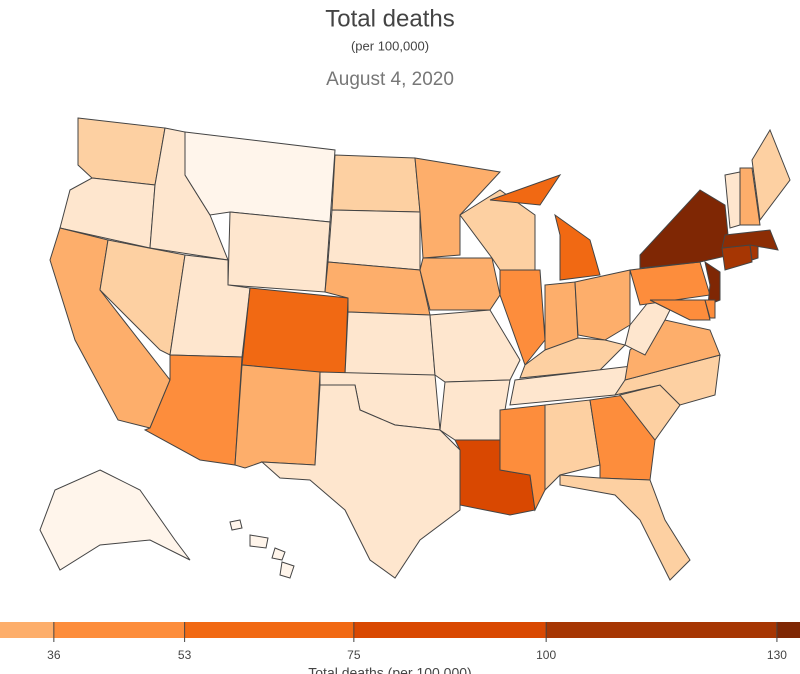 This screenshot has width=800, height=674. I want to click on colorbar-tick-label: 75, so click(354, 655).